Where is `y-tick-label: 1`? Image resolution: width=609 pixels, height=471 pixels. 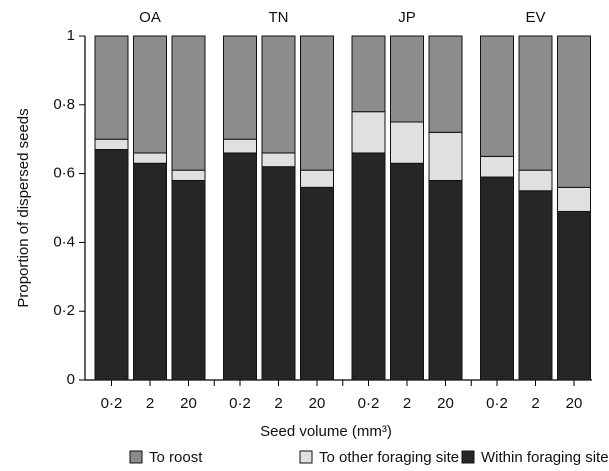
y-tick-label: 1 is located at coordinates (71, 35).